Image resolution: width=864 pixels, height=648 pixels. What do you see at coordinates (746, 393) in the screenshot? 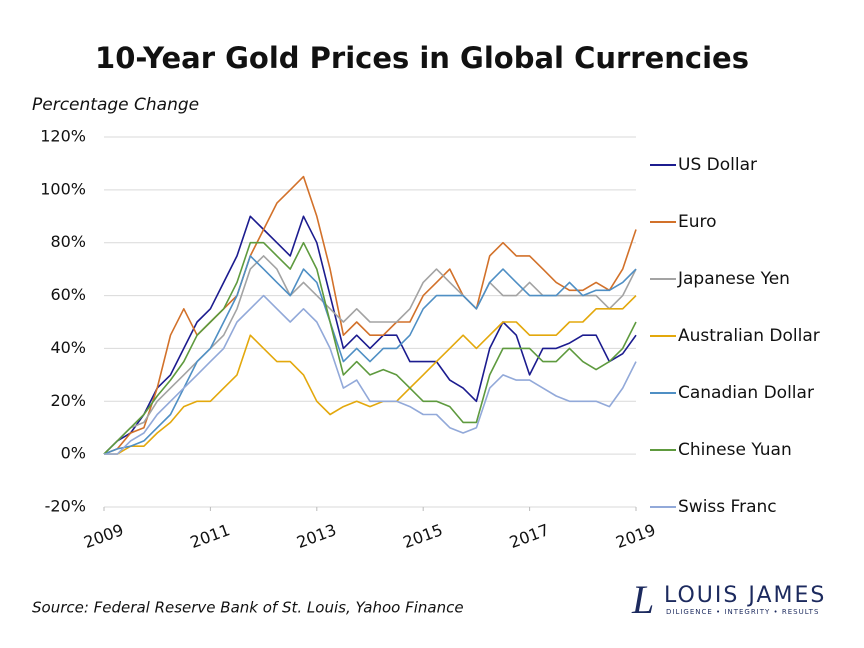
I see `legend-label: Canadian Dollar` at bounding box center [746, 393].